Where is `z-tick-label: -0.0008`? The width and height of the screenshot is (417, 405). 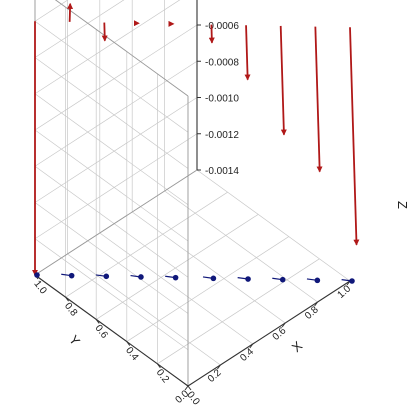
z-tick-label: -0.0008 is located at coordinates (222, 62).